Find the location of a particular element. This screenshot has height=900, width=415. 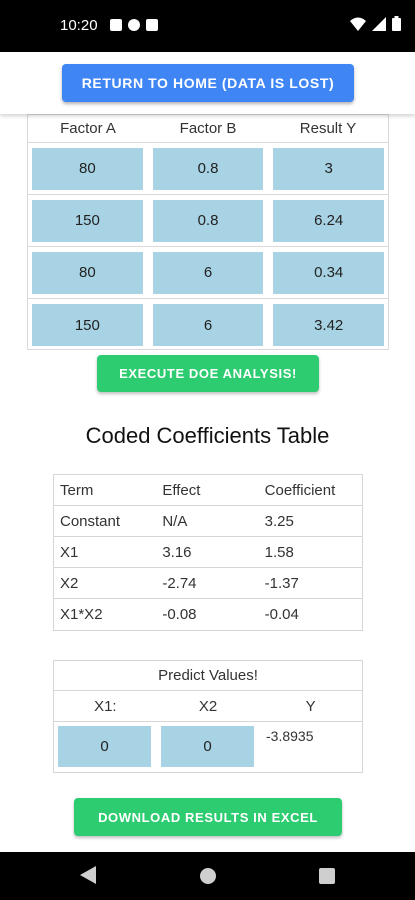

home-icon is located at coordinates (208, 876).